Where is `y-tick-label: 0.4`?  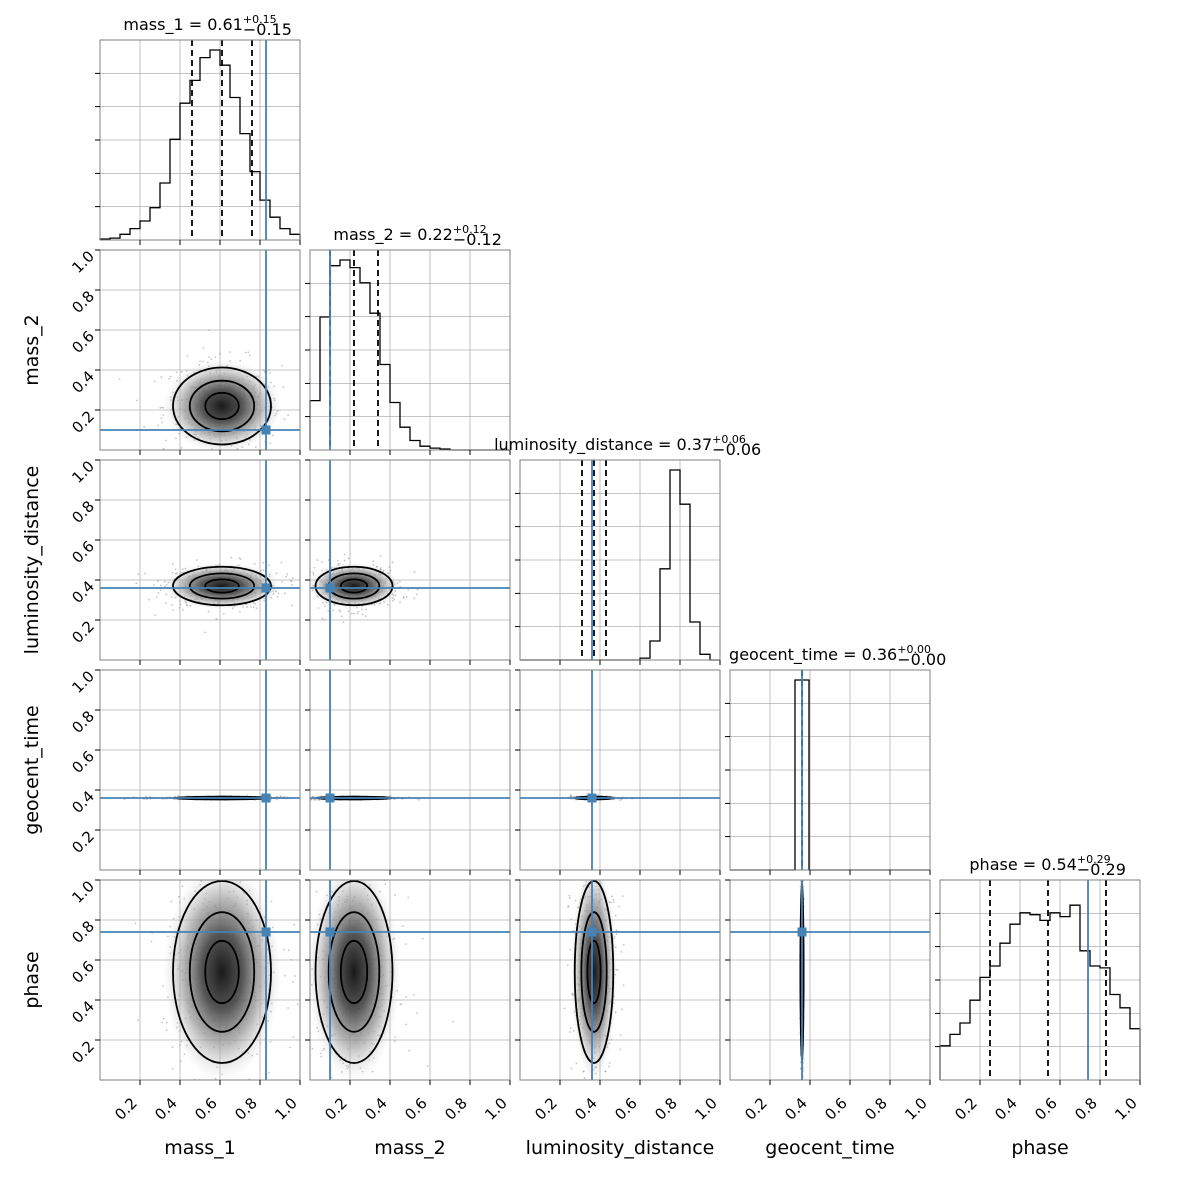
y-tick-label: 0.4 is located at coordinates (83, 382).